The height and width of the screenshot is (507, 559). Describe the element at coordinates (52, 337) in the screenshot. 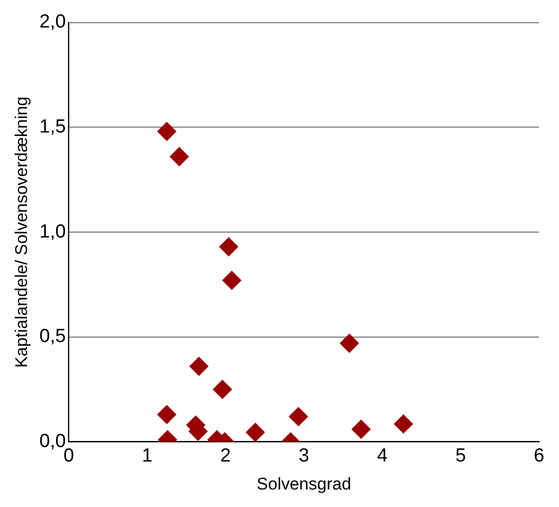

I see `y-tick-label: 0,5` at that location.